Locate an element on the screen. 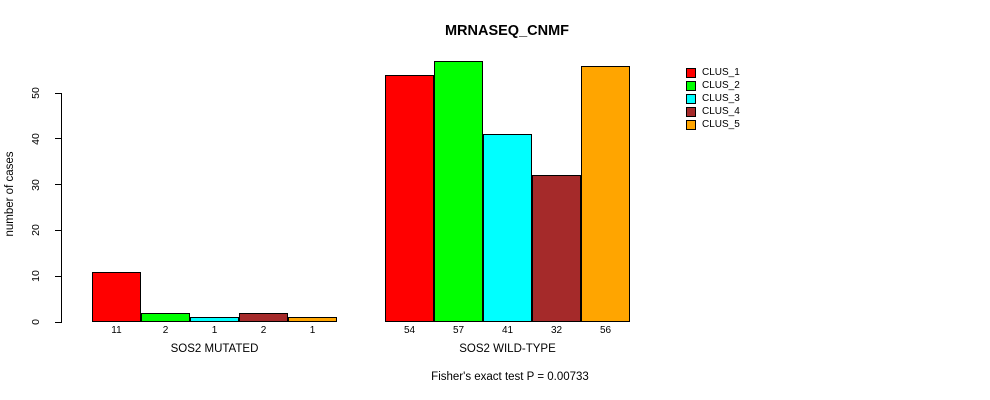 This screenshot has height=400, width=990. y-axis-tick-label: 50 is located at coordinates (36, 93).